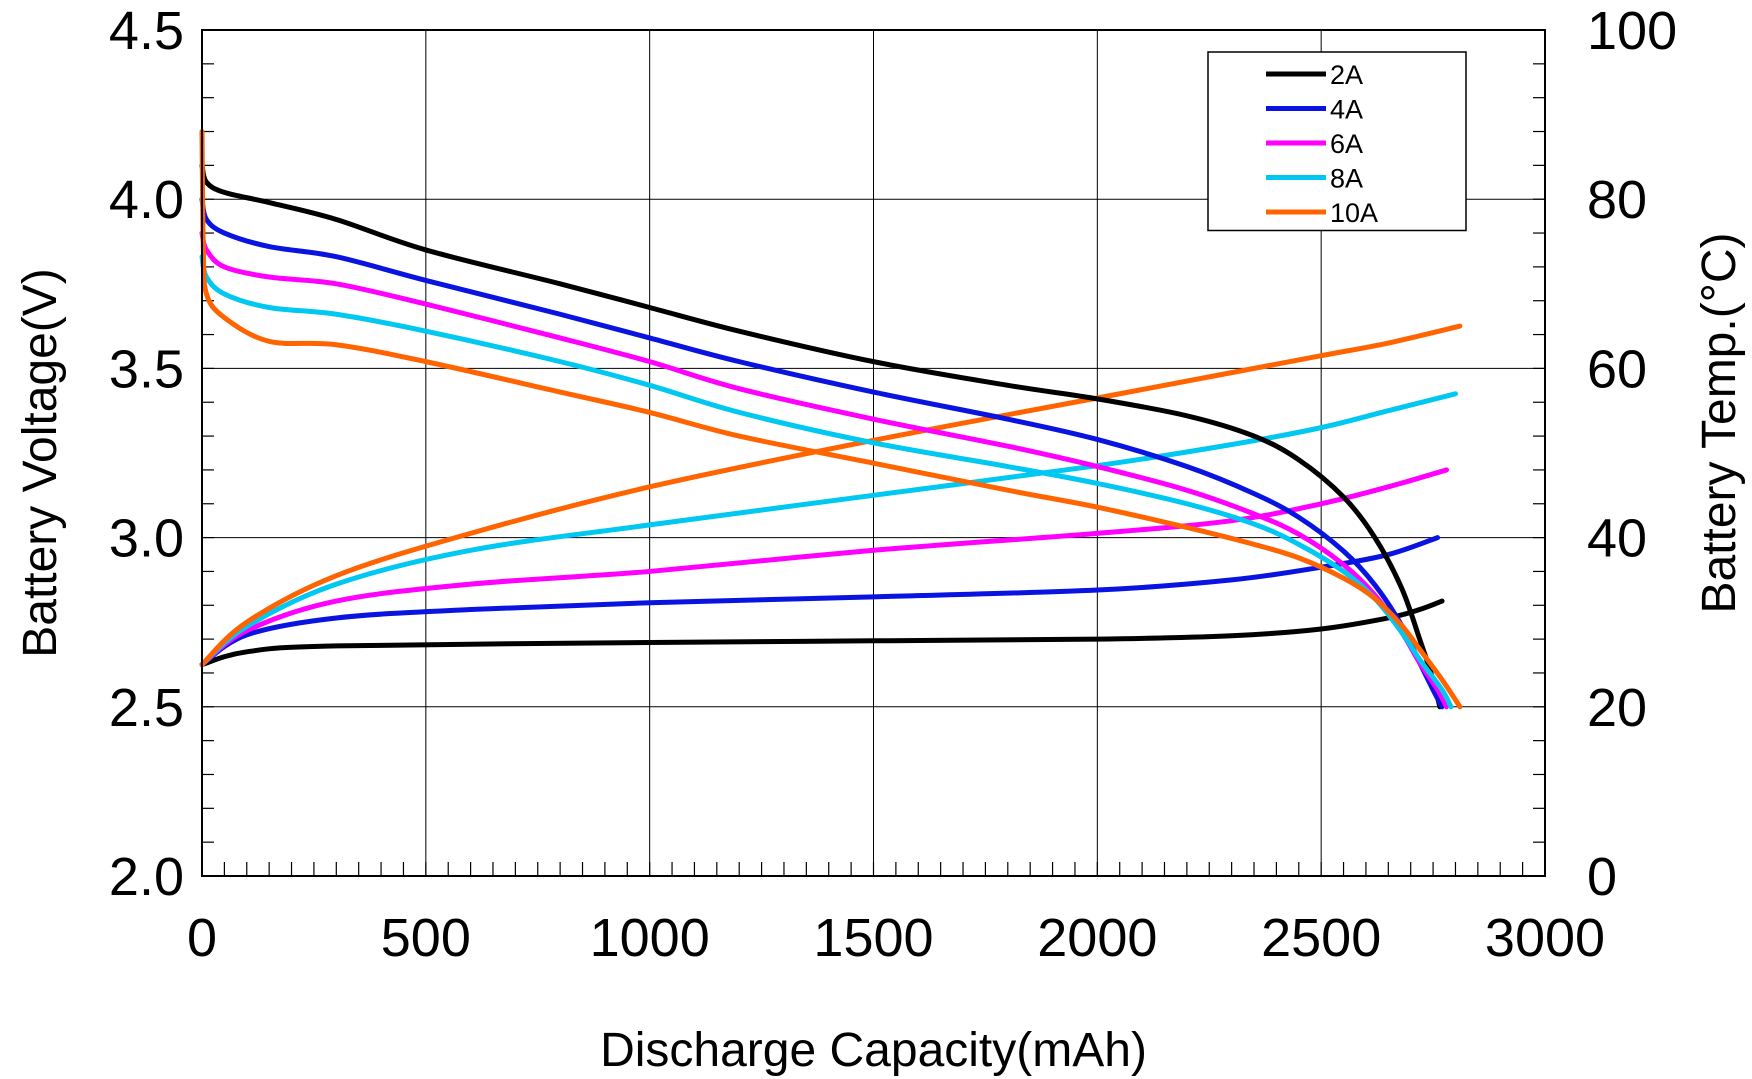 The height and width of the screenshot is (1079, 1752). What do you see at coordinates (1719, 422) in the screenshot?
I see `y-right-axis-title: Battery Temp.(°C)` at bounding box center [1719, 422].